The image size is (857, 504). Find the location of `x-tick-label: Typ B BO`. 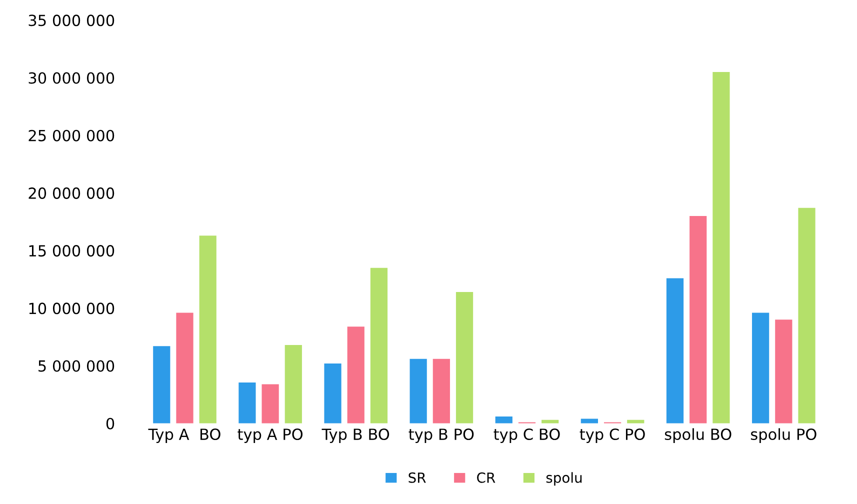

x-tick-label: Typ B BO is located at coordinates (356, 436).